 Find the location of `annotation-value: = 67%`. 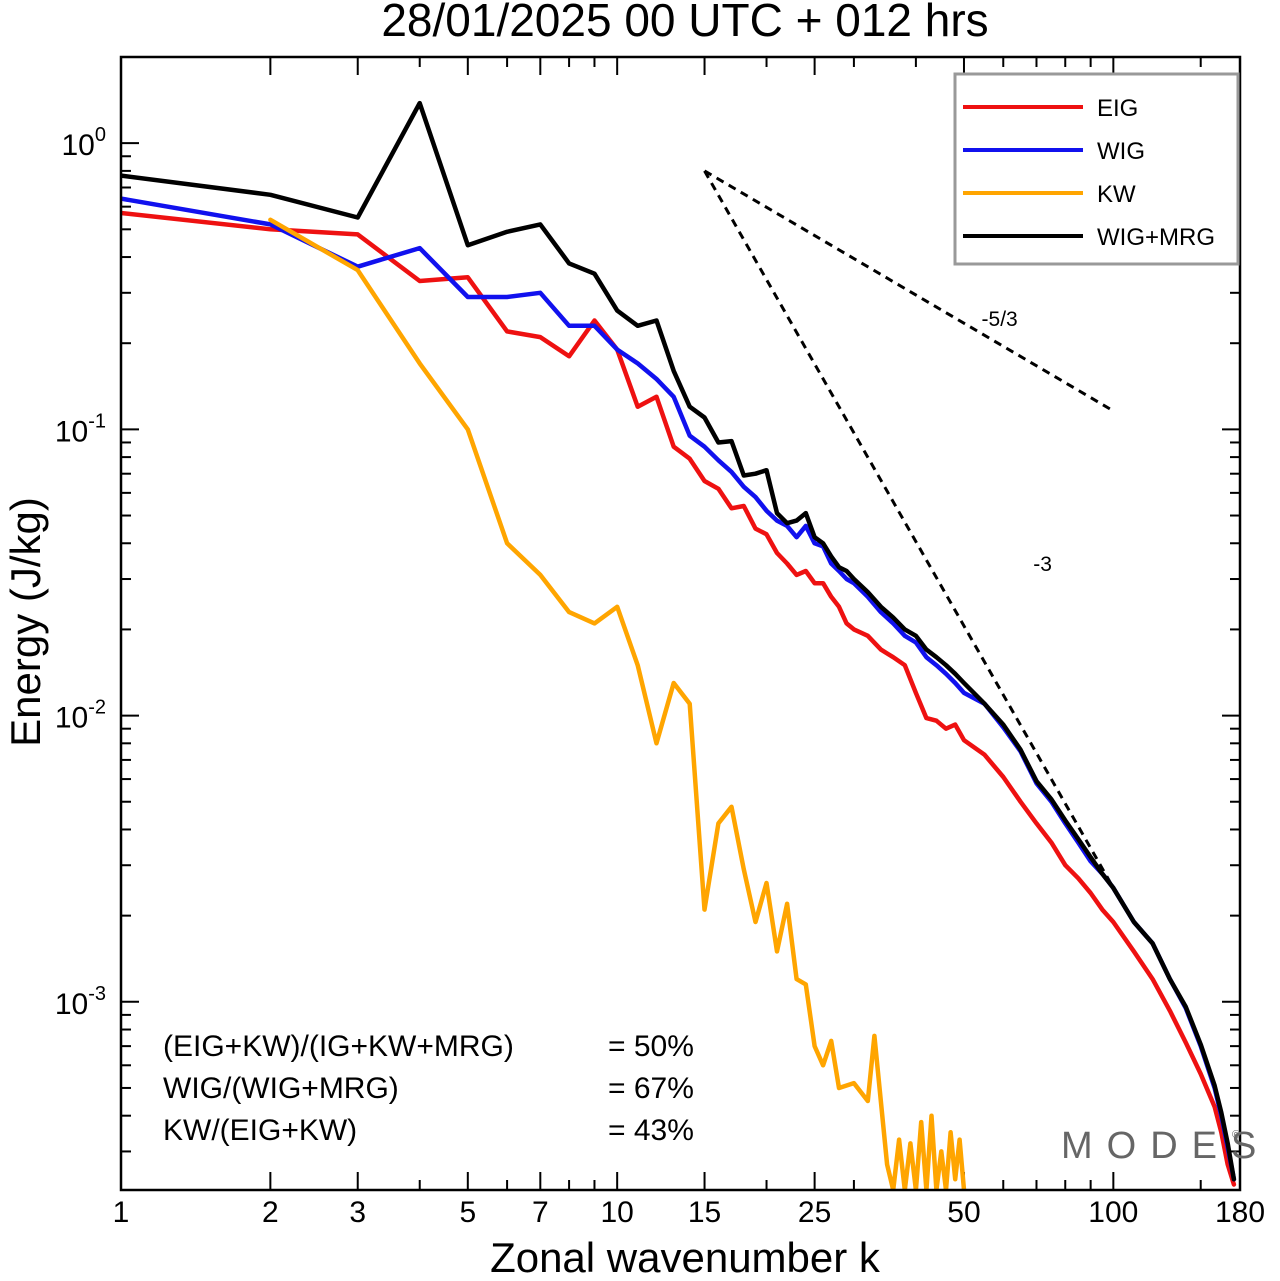

annotation-value: = 67% is located at coordinates (651, 1088).